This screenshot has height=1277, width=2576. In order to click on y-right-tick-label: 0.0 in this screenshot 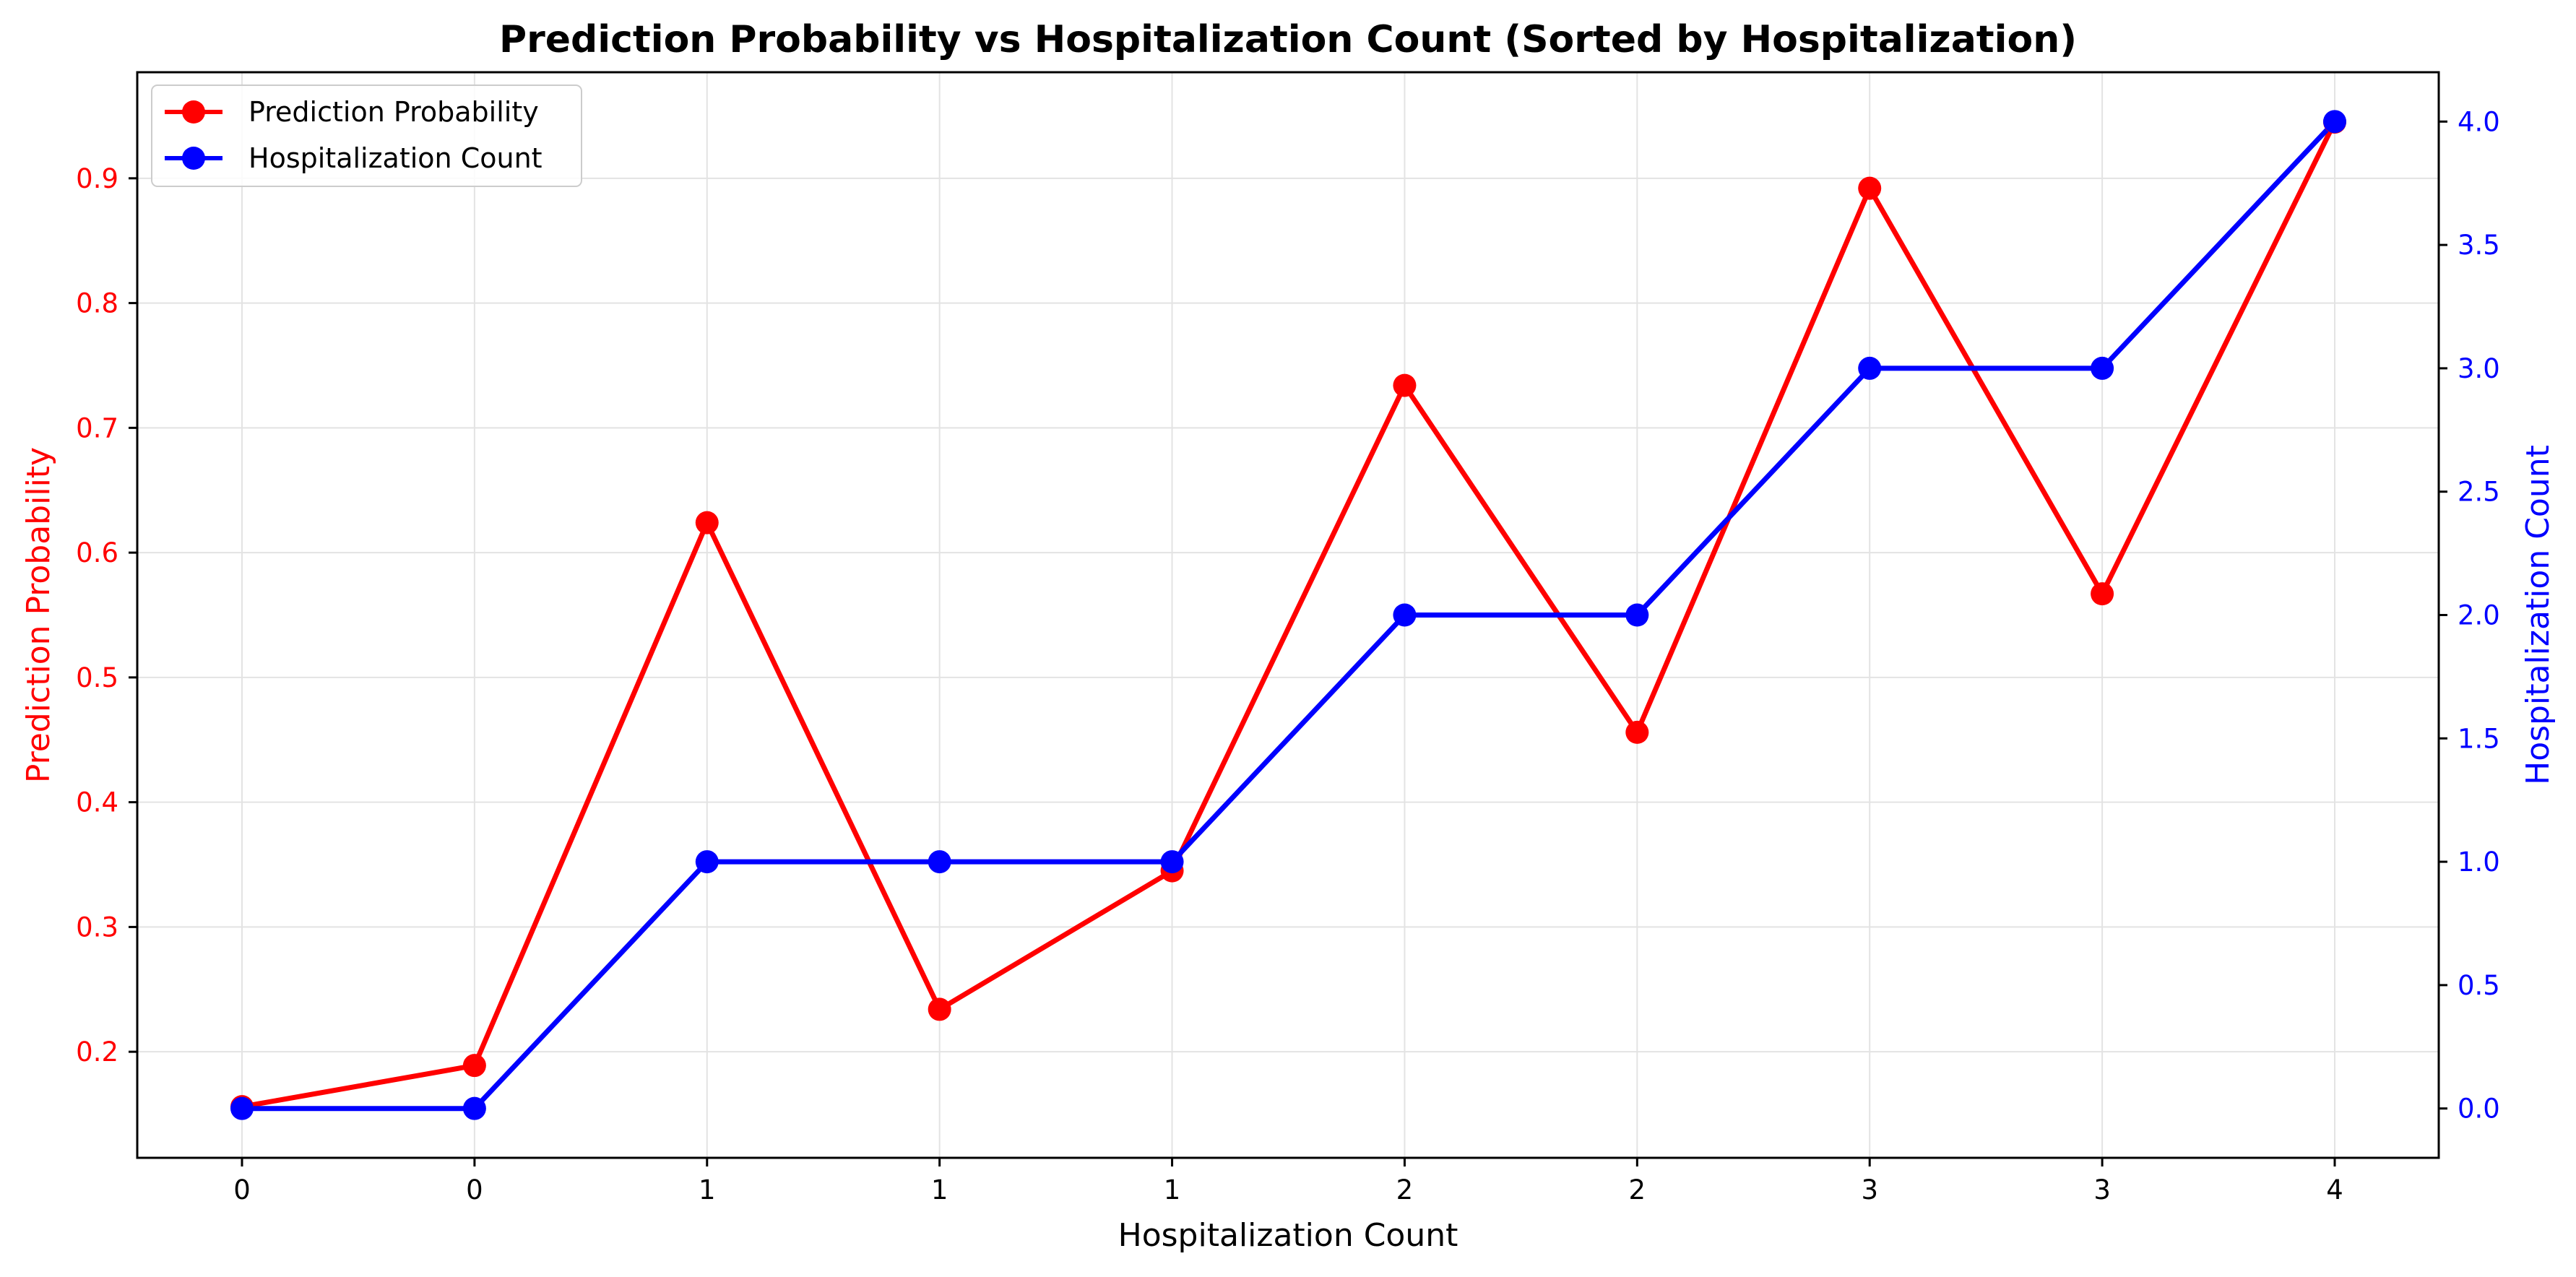, I will do `click(2479, 1109)`.